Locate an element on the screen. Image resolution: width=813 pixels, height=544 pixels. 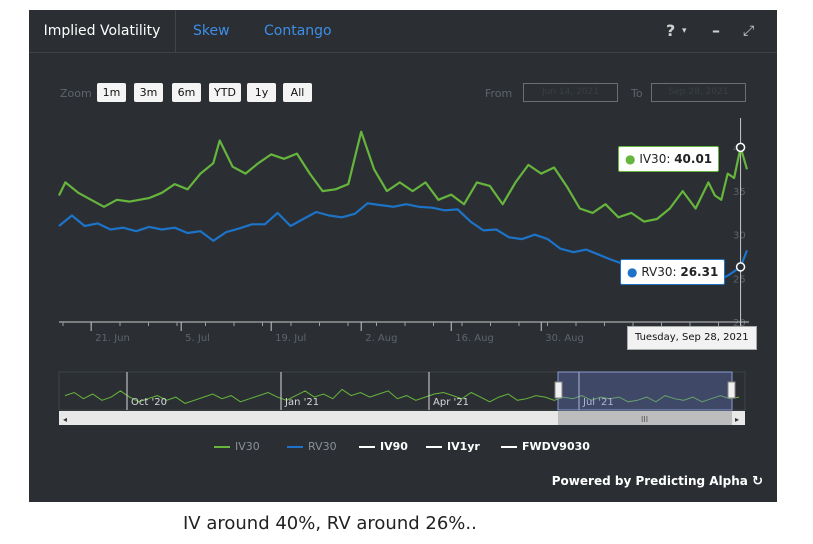
zoom-3m-button: 3m is located at coordinates (148, 92).